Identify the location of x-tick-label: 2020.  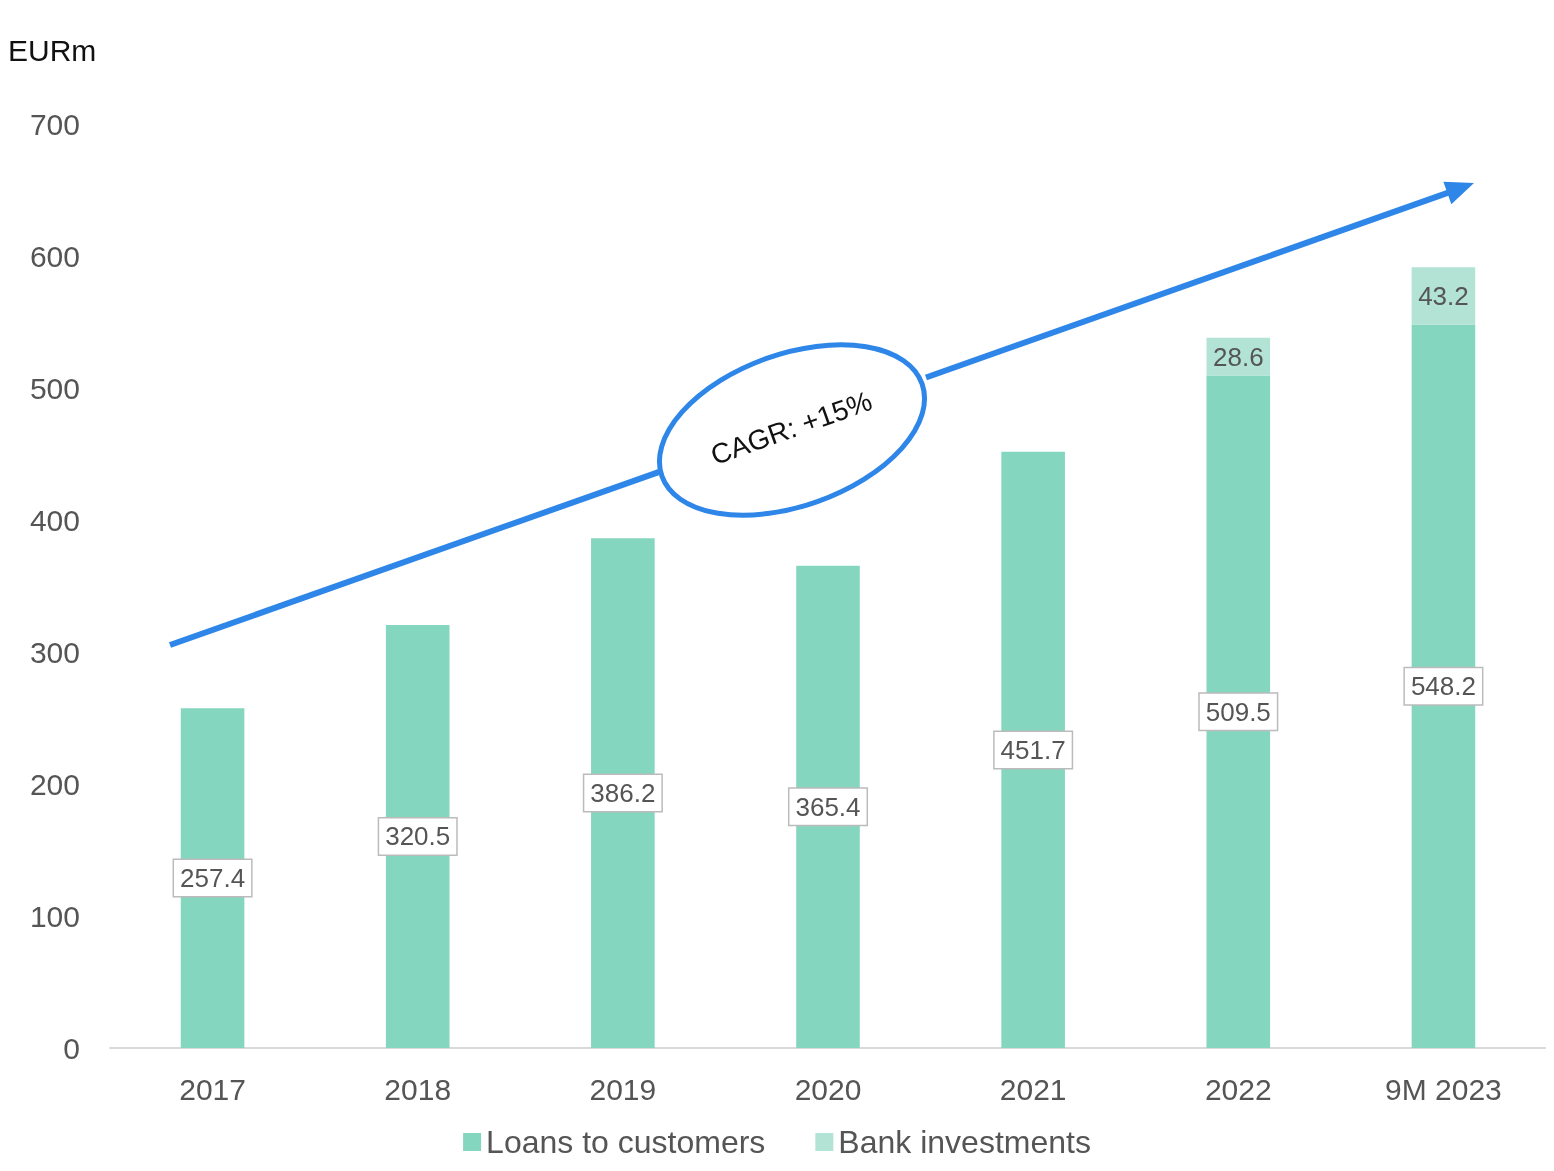
(828, 1089).